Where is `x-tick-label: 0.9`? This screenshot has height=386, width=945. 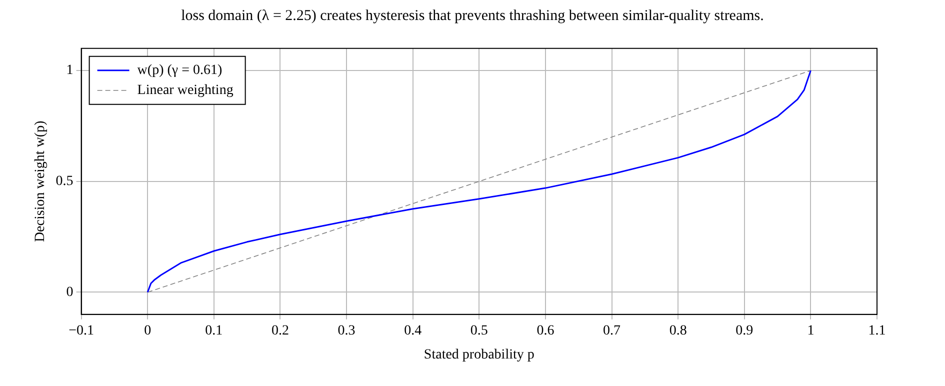 x-tick-label: 0.9 is located at coordinates (745, 330).